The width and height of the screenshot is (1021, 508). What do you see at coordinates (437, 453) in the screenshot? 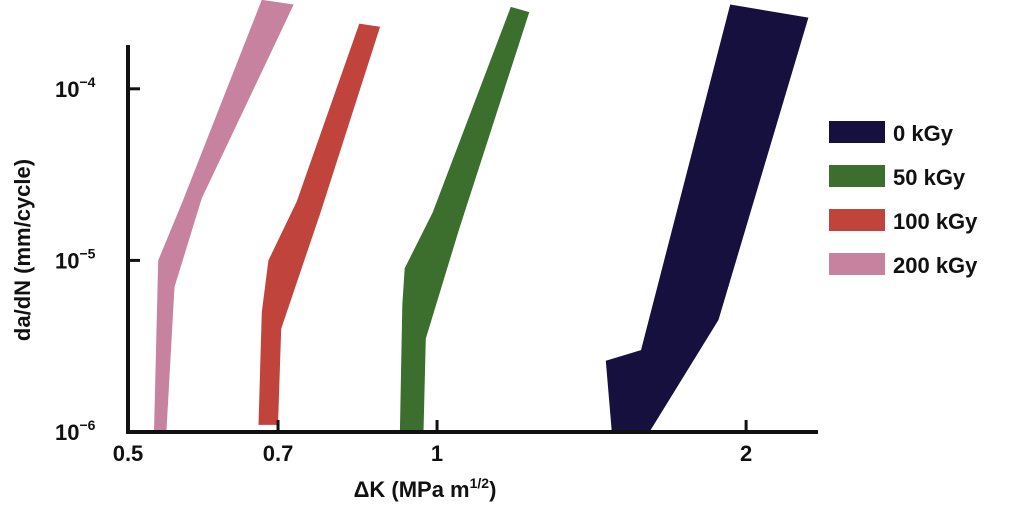
I see `x-tick-label: 1` at bounding box center [437, 453].